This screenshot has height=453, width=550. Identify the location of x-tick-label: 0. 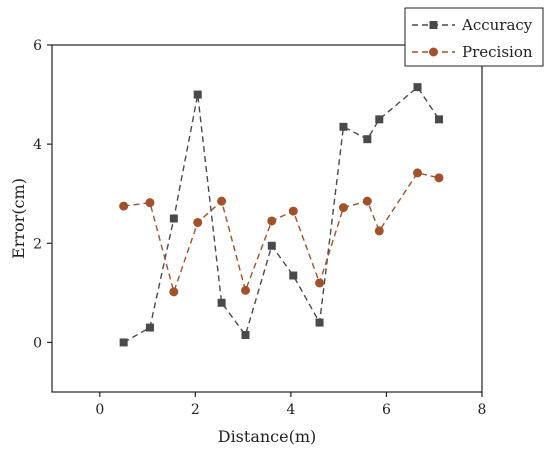
(99, 410).